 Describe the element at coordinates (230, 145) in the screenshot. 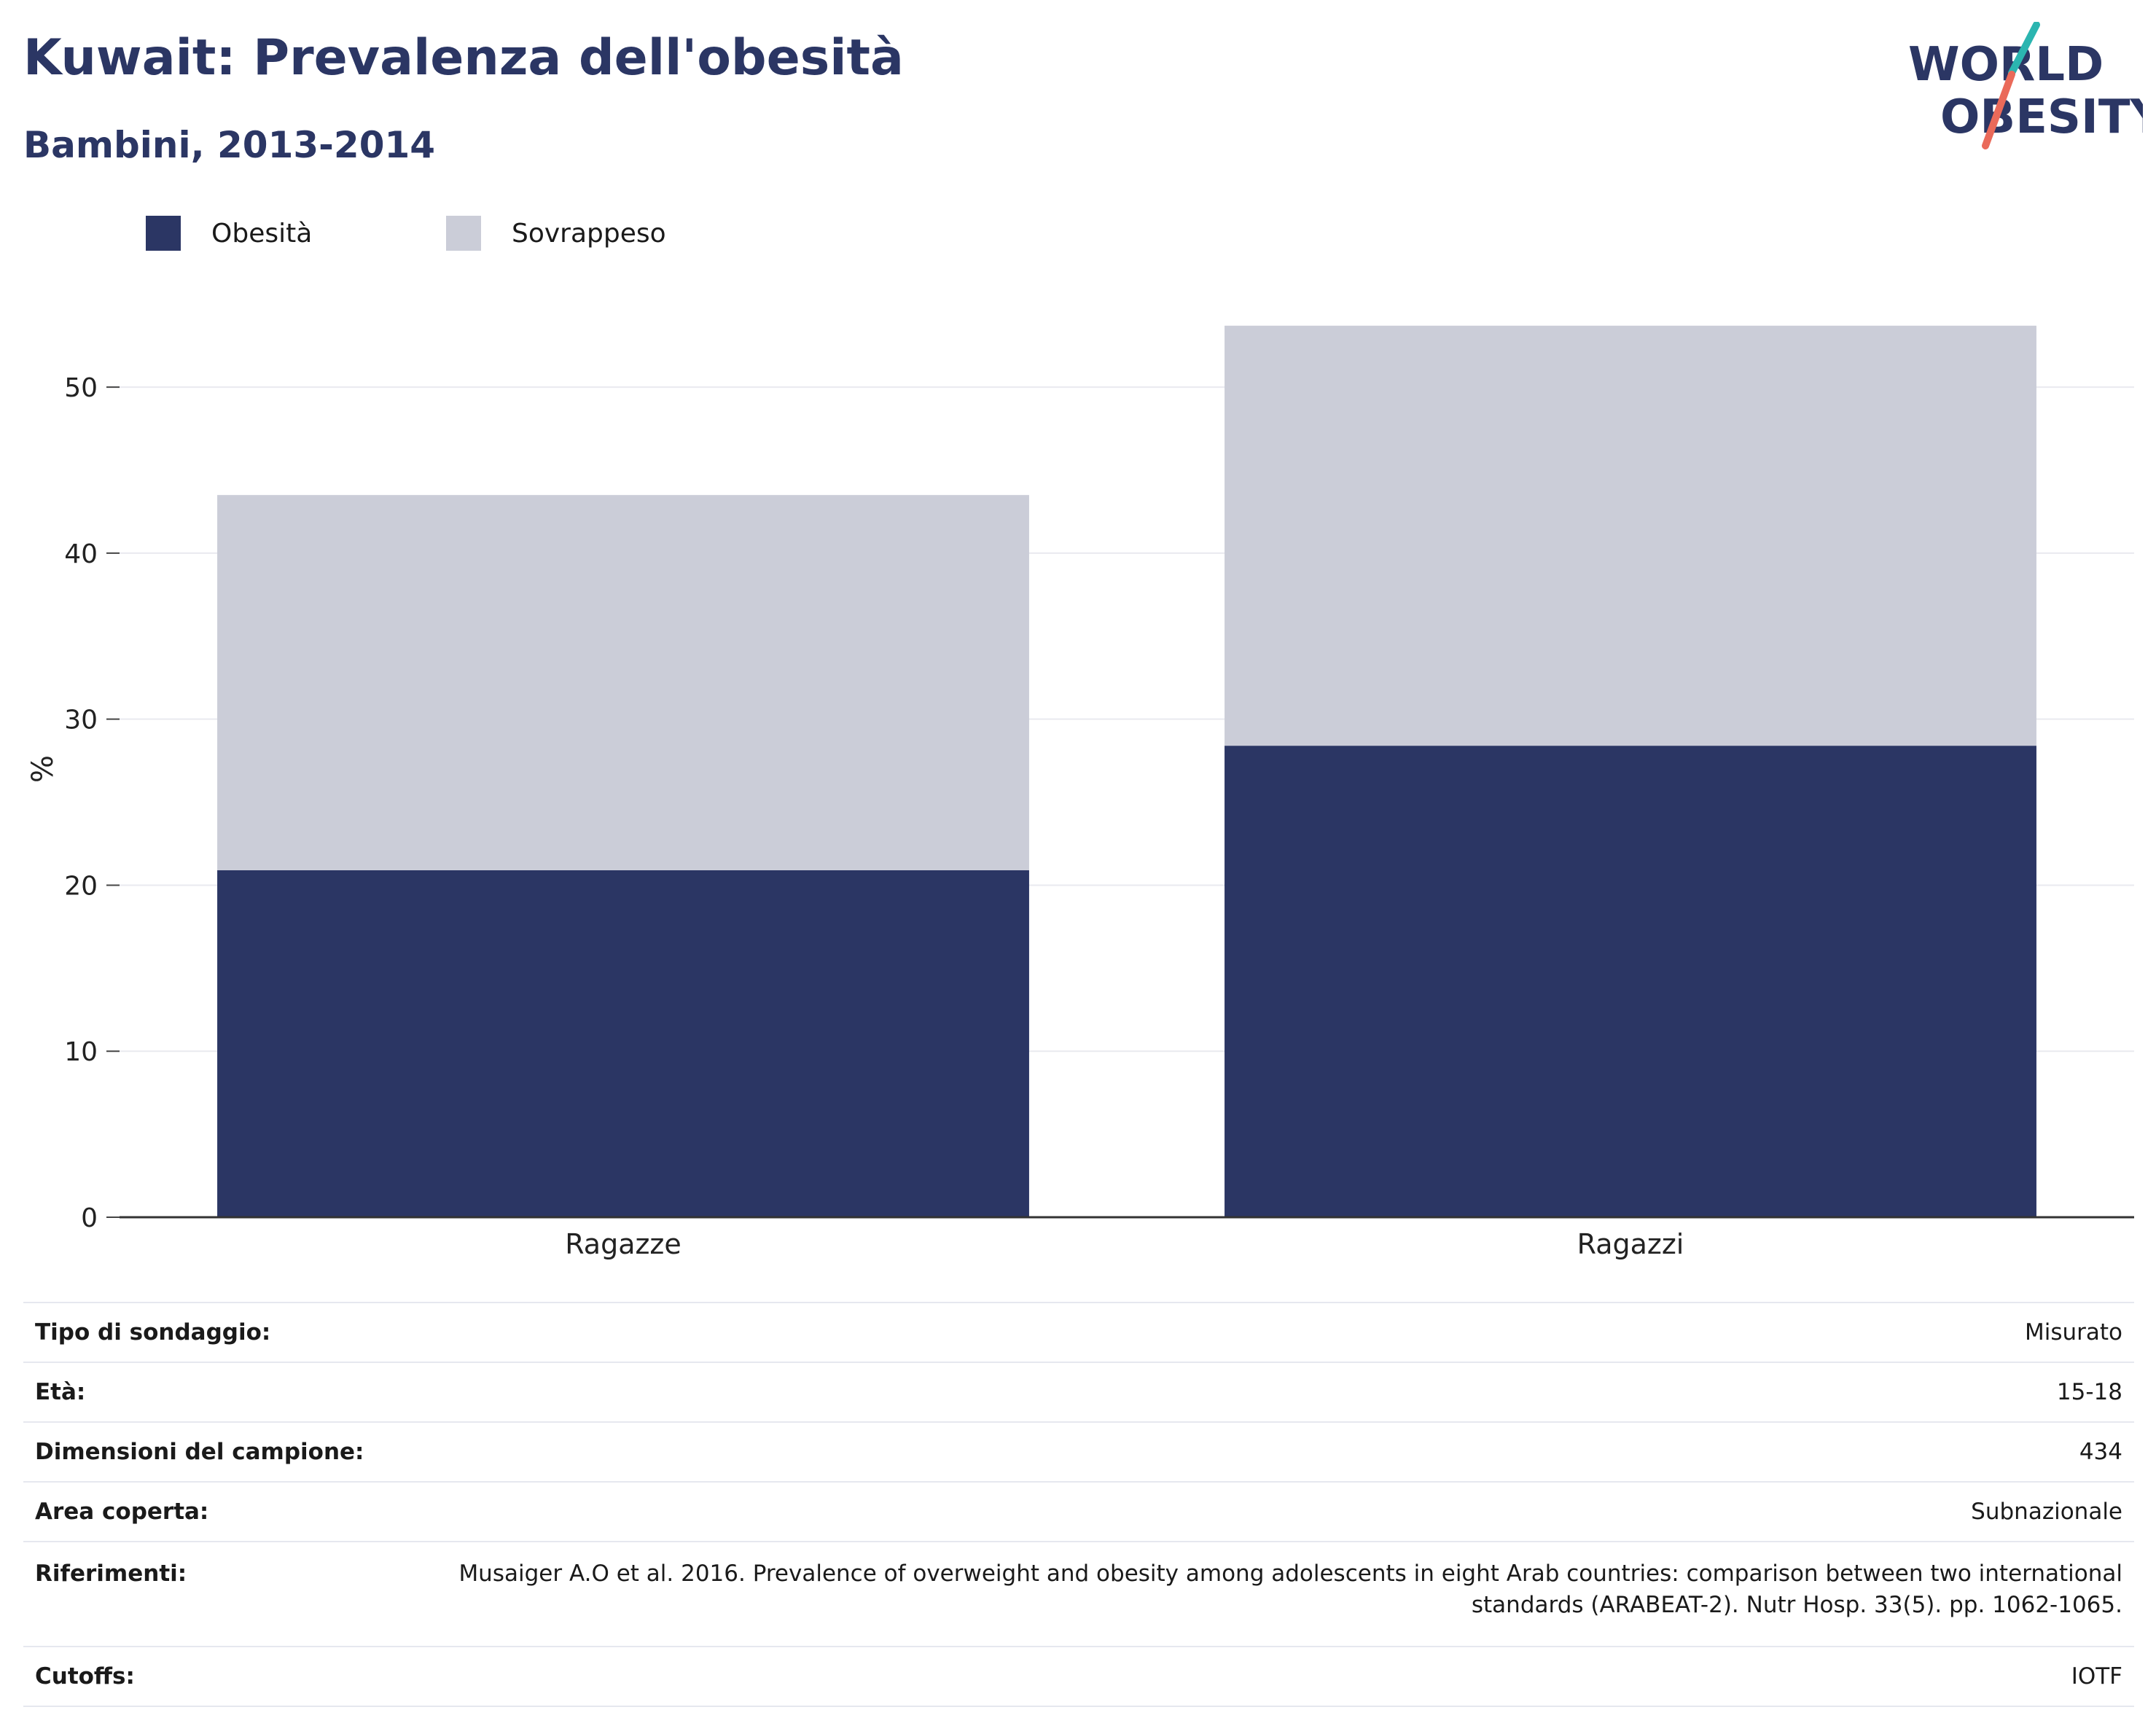

I see `page-subtitle: Bambini, 2013-2014` at that location.